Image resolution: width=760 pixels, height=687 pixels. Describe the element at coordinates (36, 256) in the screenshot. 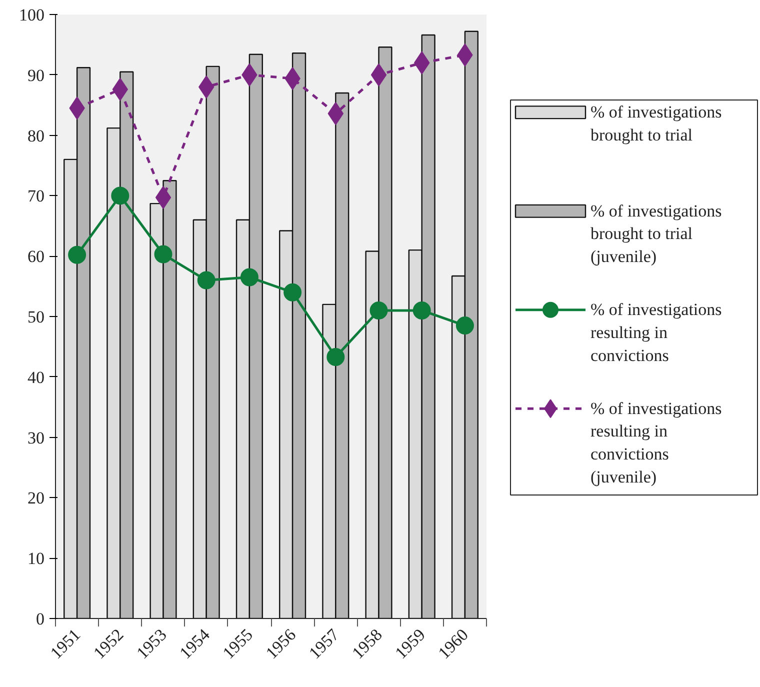

I see `y-tick-label: 60` at that location.